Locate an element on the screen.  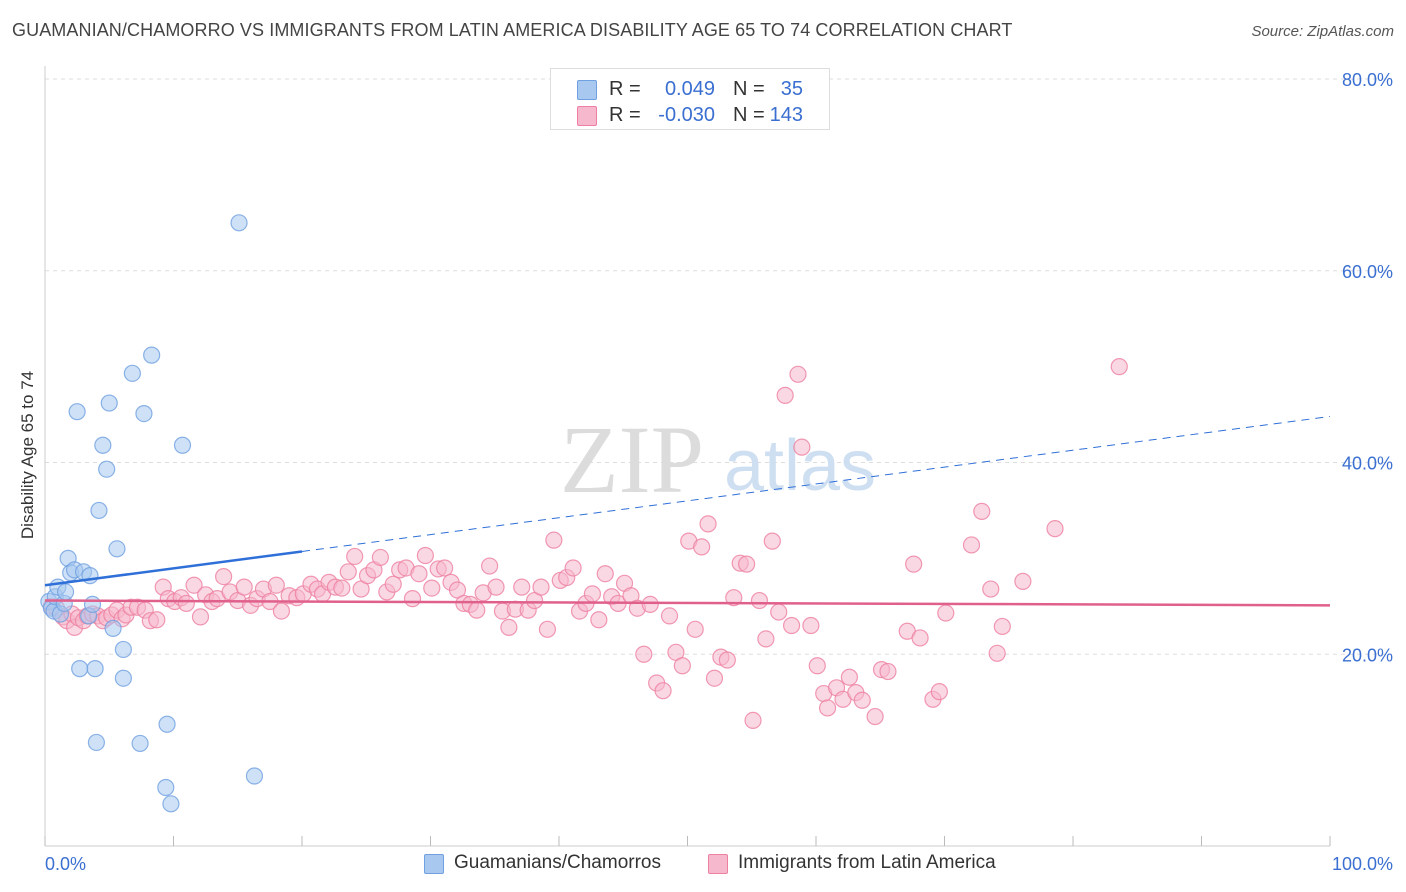
watermark: ZIP atlas is located at coordinates (718, 459).